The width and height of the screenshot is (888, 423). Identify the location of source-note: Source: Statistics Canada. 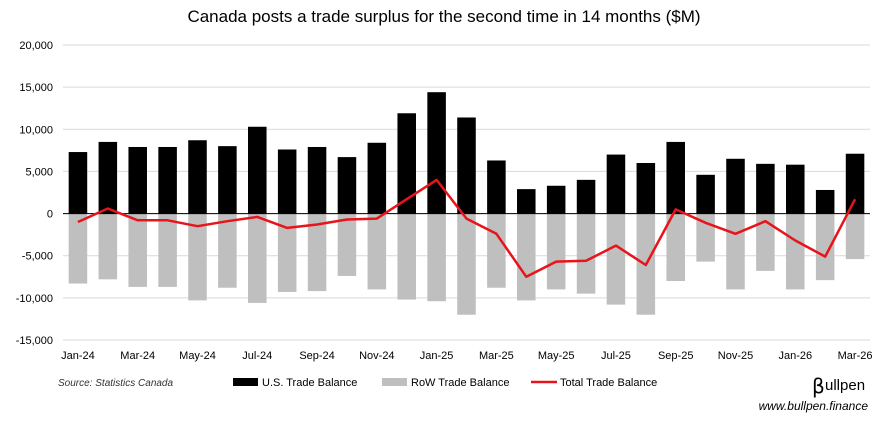
(115, 383).